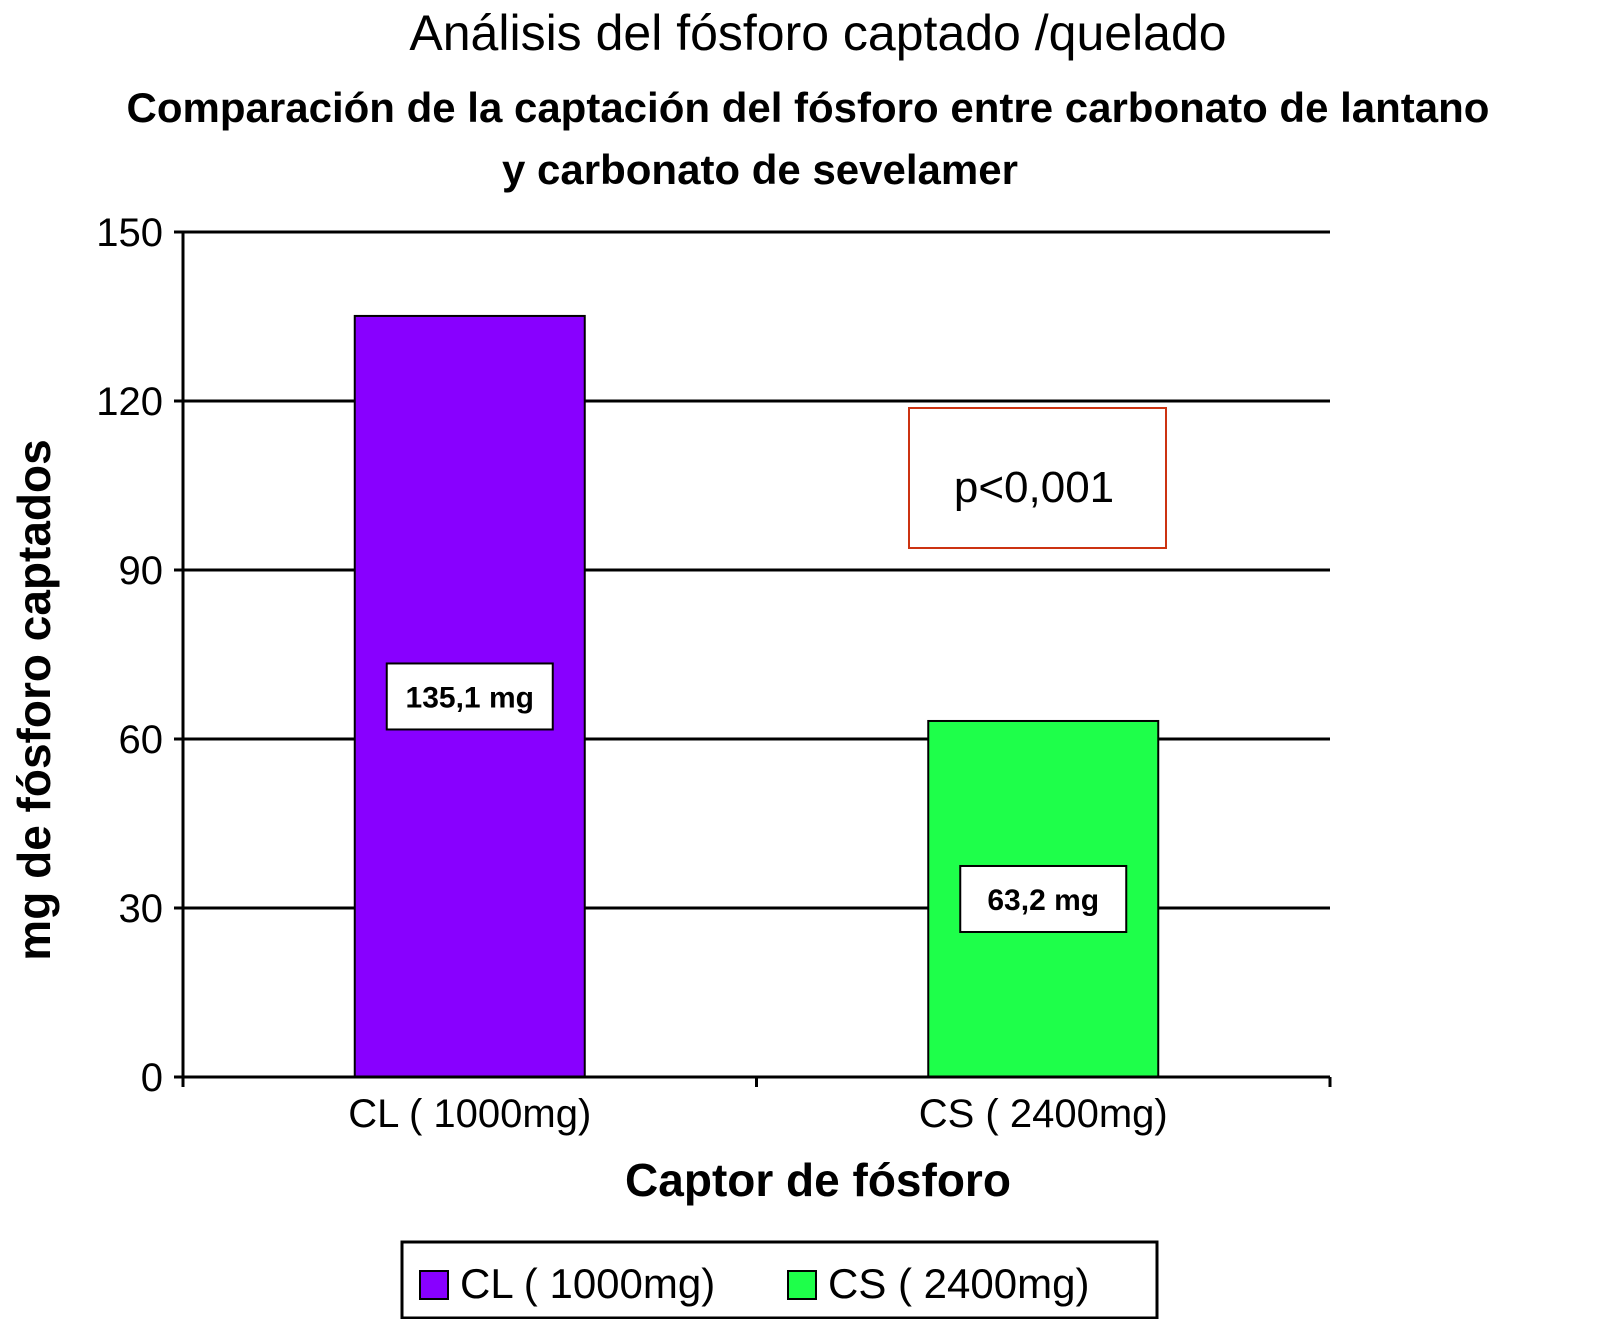  Describe the element at coordinates (152, 1078) in the screenshot. I see `y-tick-label: 0` at that location.